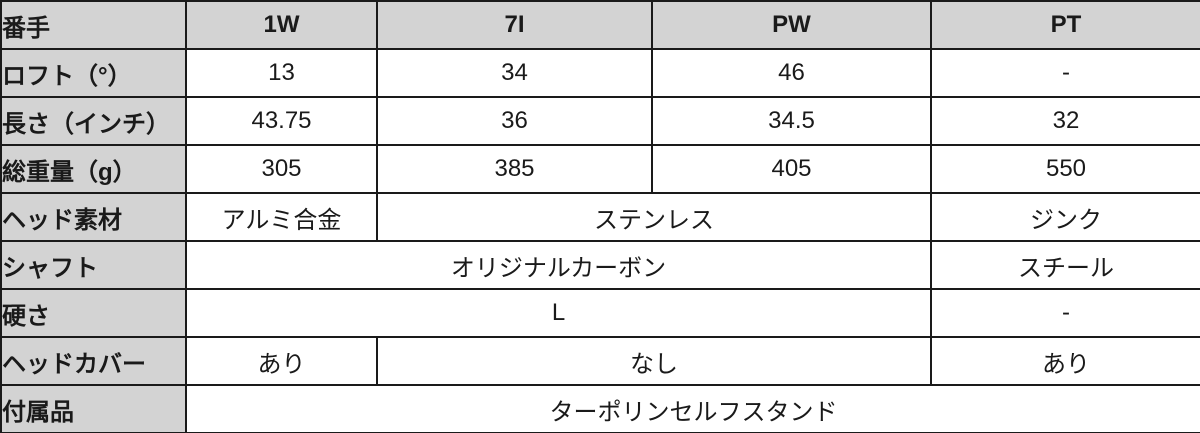 This screenshot has height=433, width=1200. Describe the element at coordinates (1065, 25) in the screenshot. I see `header-cell-pt: PT` at that location.